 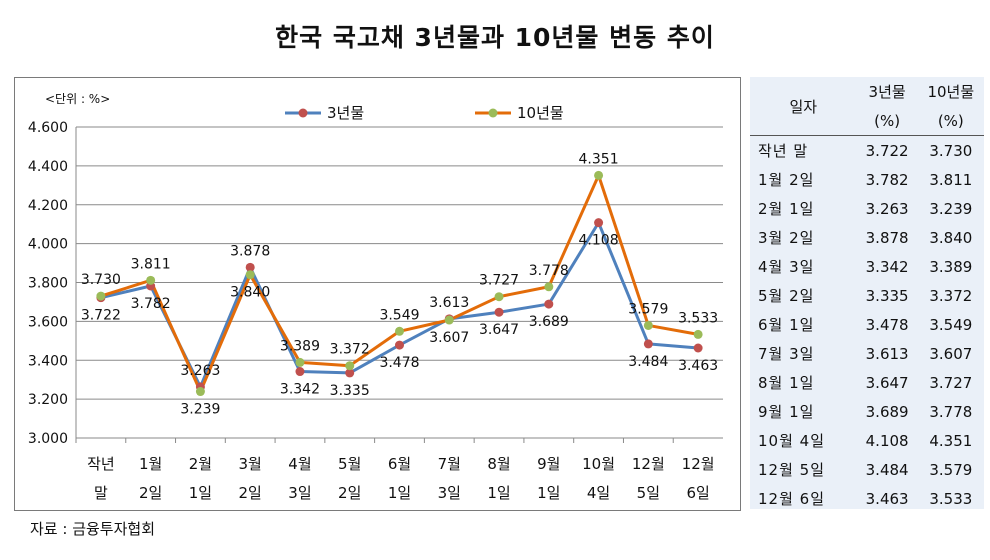 What do you see at coordinates (101, 493) in the screenshot?
I see `x-tick-label: 말` at bounding box center [101, 493].